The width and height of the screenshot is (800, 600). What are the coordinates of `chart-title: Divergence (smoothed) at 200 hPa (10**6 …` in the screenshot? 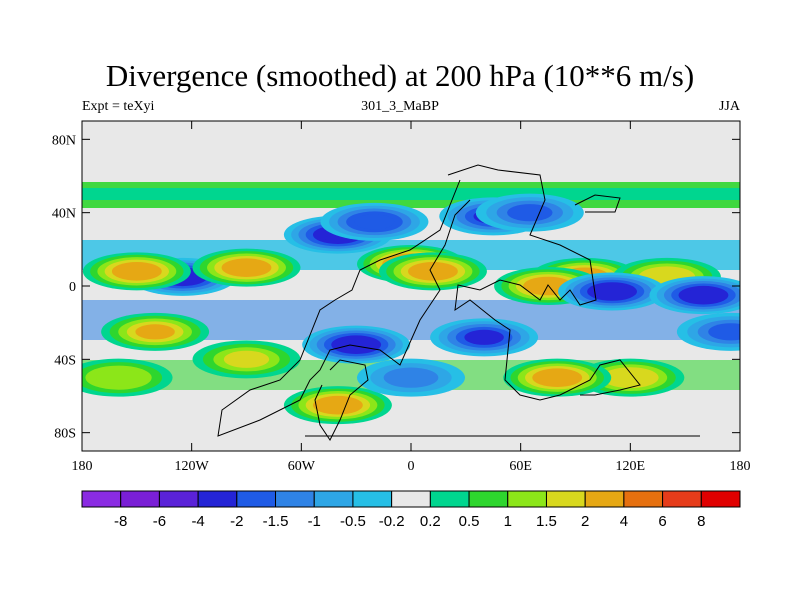 It's located at (400, 75).